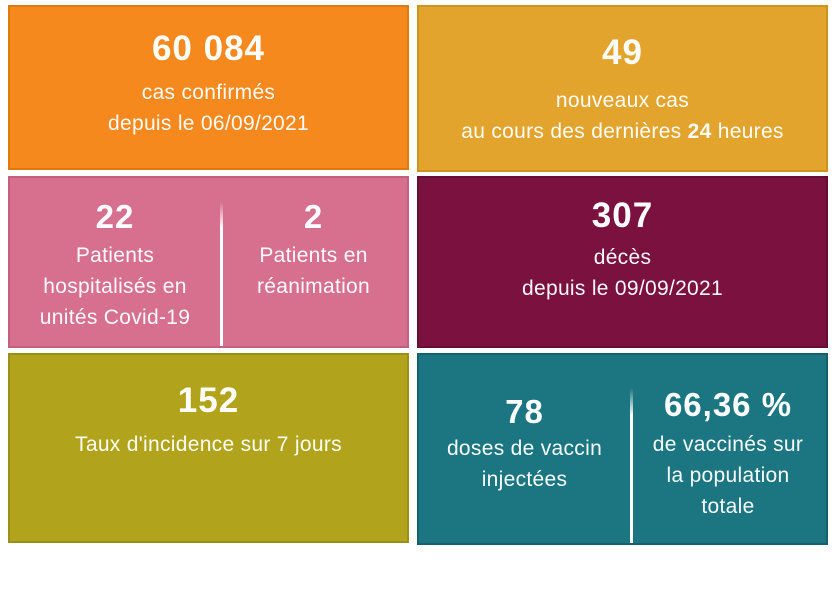 Image resolution: width=835 pixels, height=595 pixels. I want to click on new-cases-period-hours: 24, so click(699, 131).